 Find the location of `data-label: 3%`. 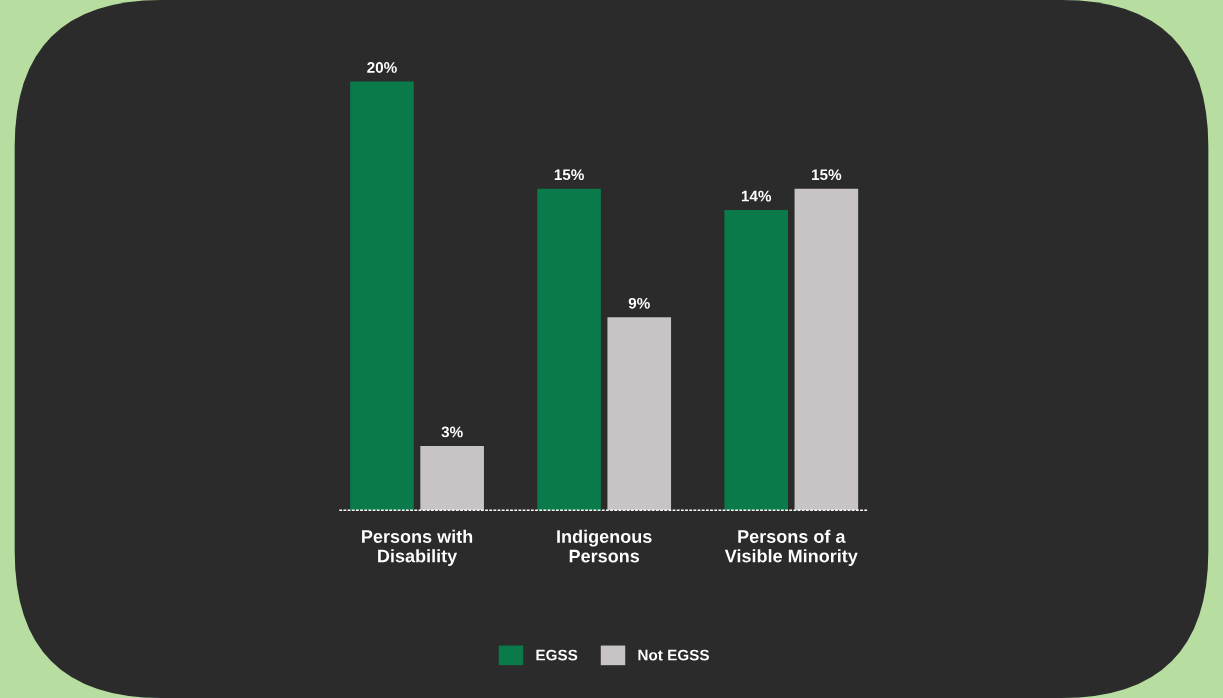

data-label: 3% is located at coordinates (452, 432).